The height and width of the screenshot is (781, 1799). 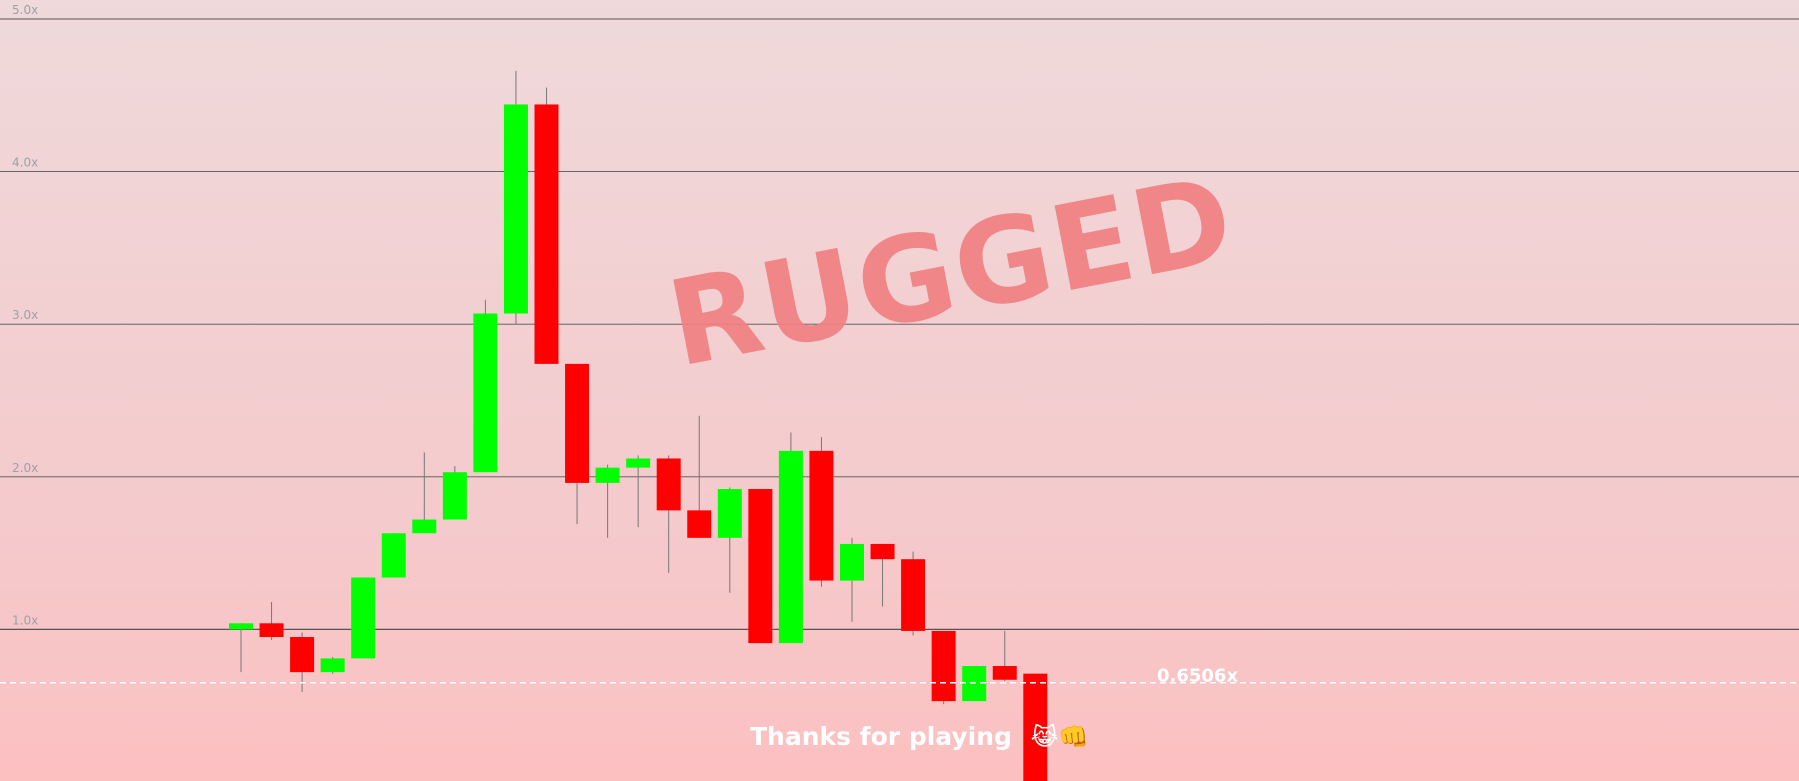 I want to click on y-tick-label: 5.0x, so click(x=25, y=10).